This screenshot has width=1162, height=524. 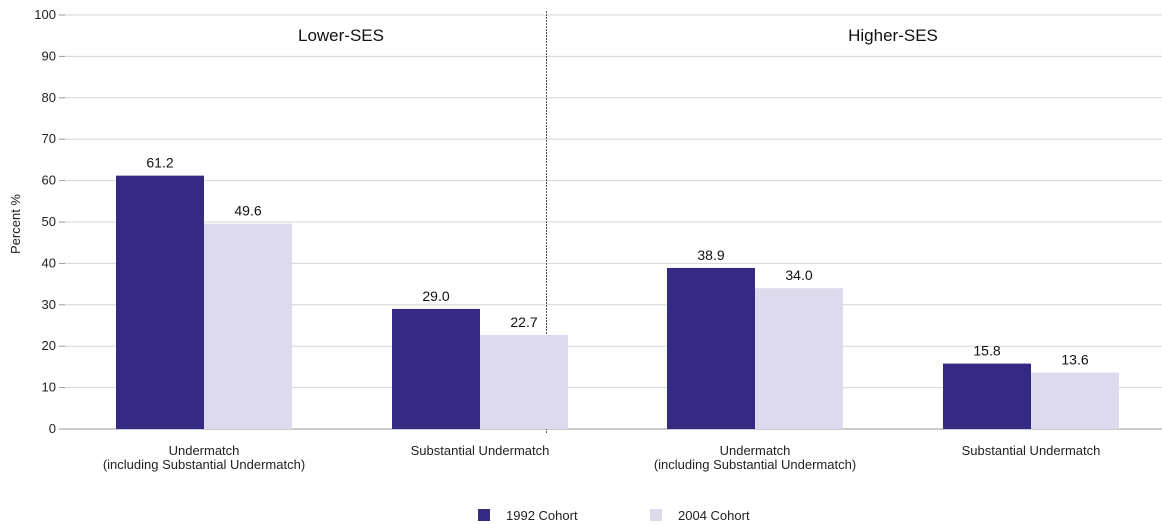 What do you see at coordinates (542, 515) in the screenshot?
I see `legend-label: 1992 Cohort` at bounding box center [542, 515].